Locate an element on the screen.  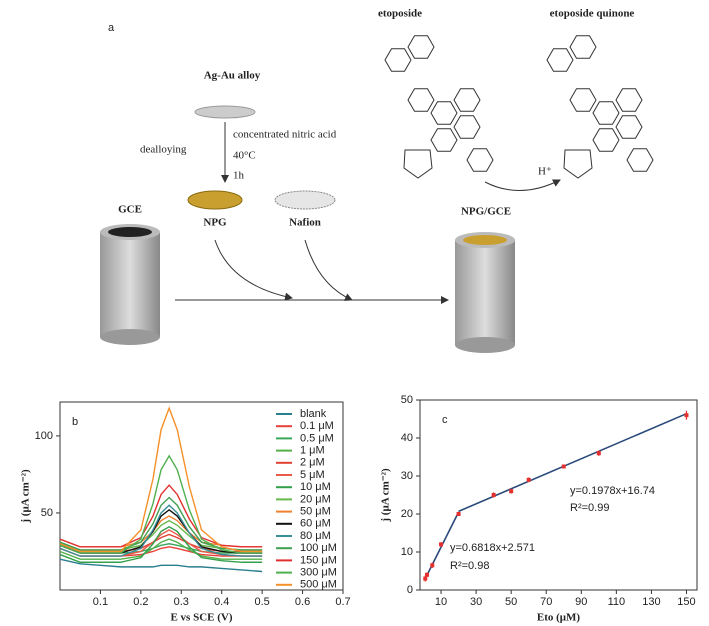
x-tick-label: 0.1 is located at coordinates (100, 602).